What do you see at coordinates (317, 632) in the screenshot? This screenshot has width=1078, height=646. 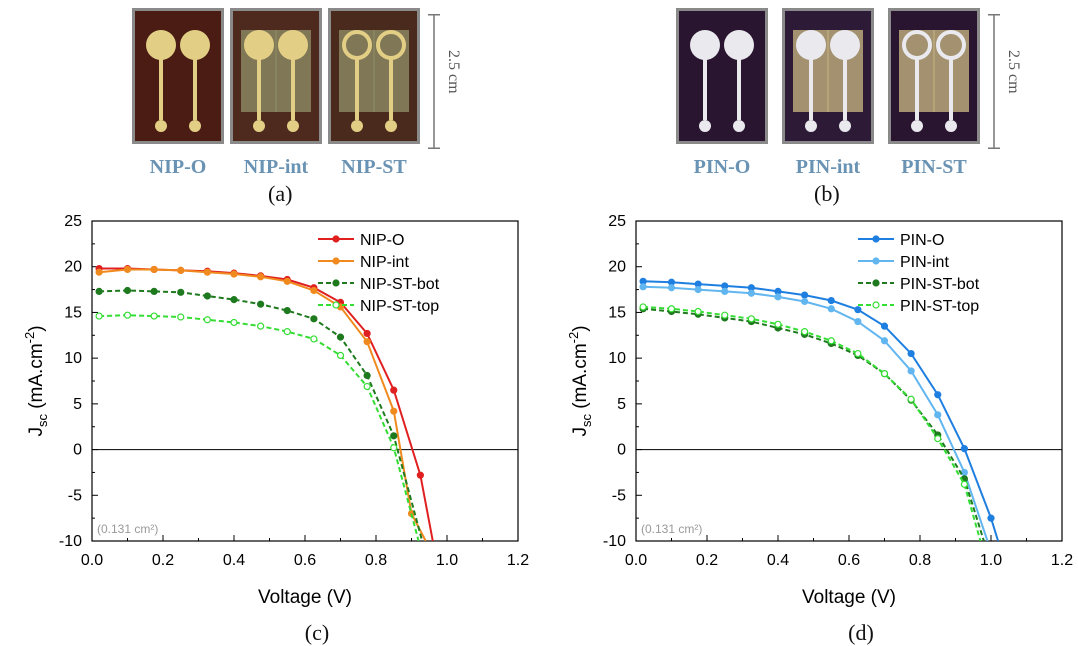 I see `panel-label: (c)` at bounding box center [317, 632].